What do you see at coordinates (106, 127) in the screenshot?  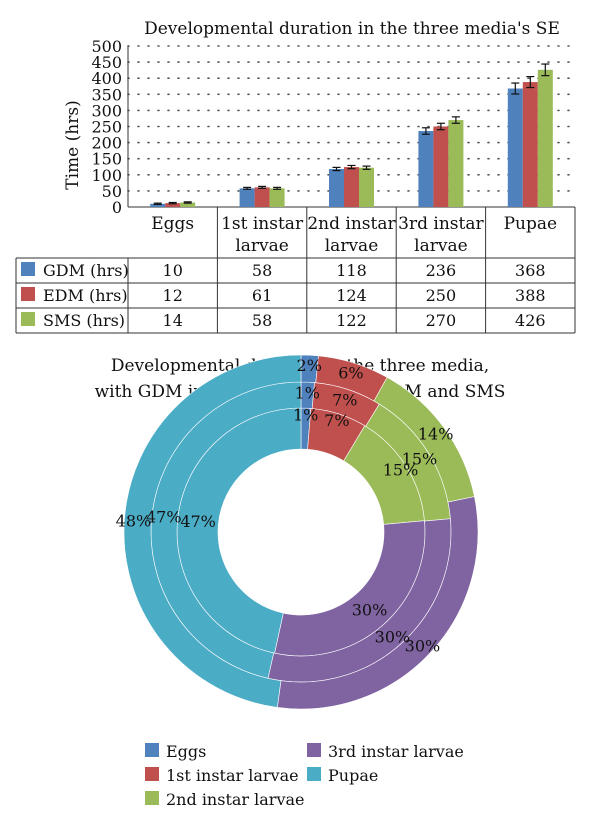 I see `y-tick-label: 250` at bounding box center [106, 127].